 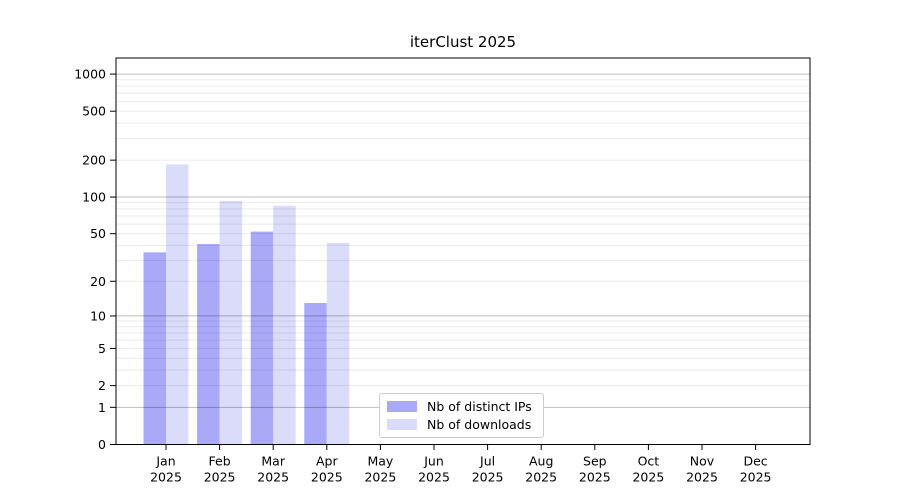 What do you see at coordinates (479, 406) in the screenshot?
I see `legend-label-distinct-ips: Nb of distinct IPs` at bounding box center [479, 406].